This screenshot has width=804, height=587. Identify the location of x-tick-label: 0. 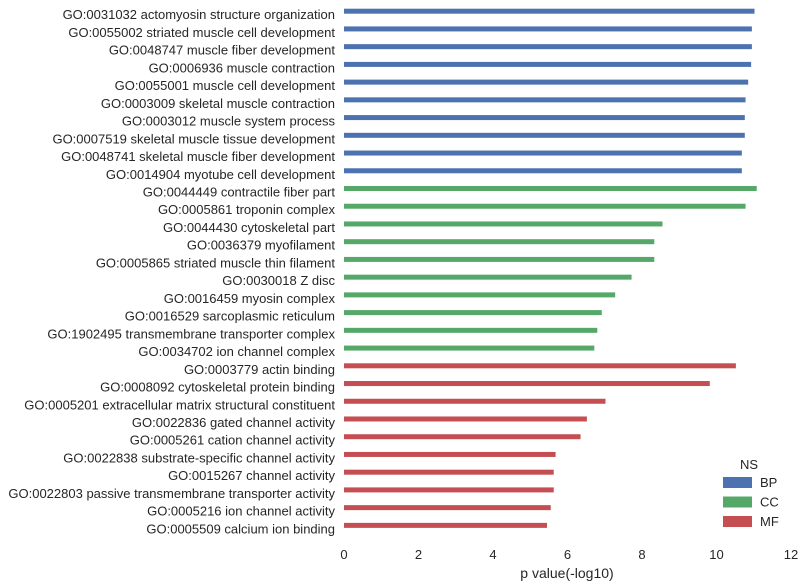
(343, 554).